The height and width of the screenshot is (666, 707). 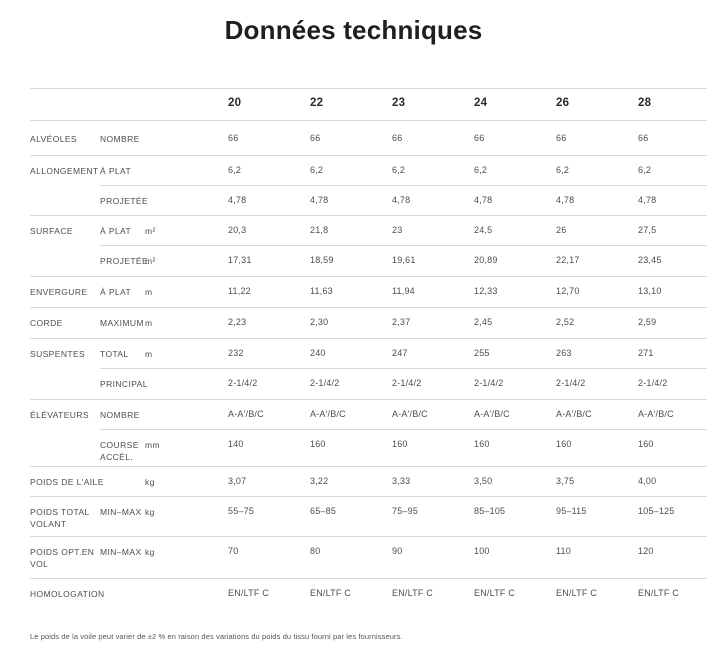 I want to click on row-group-label: ENVERGURE, so click(x=59, y=292).